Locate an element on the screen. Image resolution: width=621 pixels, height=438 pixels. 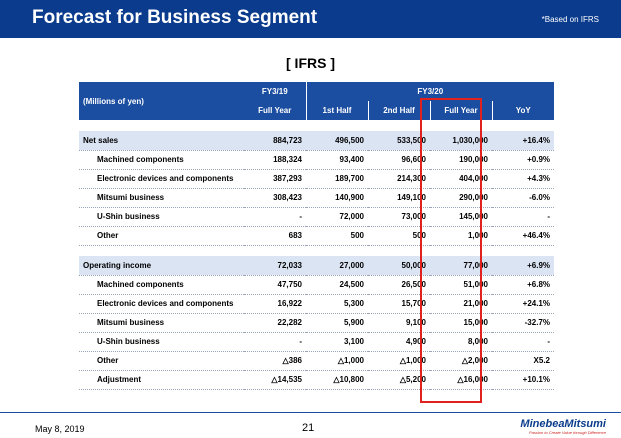
table-cell: -32.7% is located at coordinates (523, 323).